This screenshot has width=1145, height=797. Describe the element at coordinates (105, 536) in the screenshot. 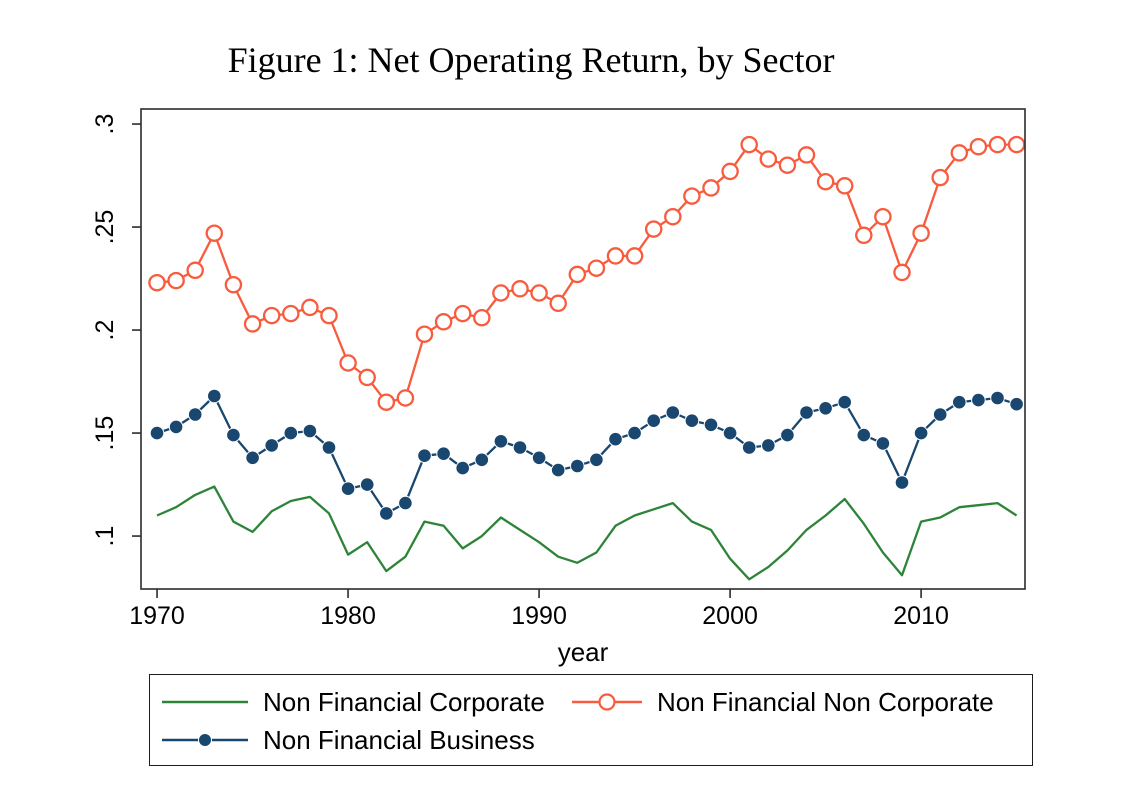

I see `y-tick-label: .1` at that location.